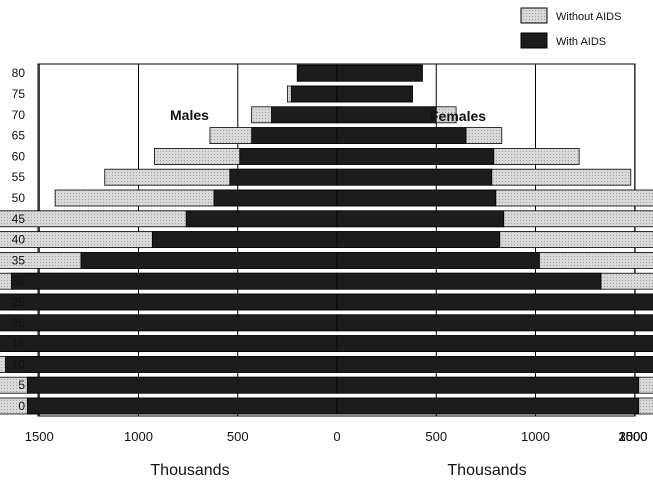  Describe the element at coordinates (19, 260) in the screenshot. I see `y-tick-label: 35` at that location.